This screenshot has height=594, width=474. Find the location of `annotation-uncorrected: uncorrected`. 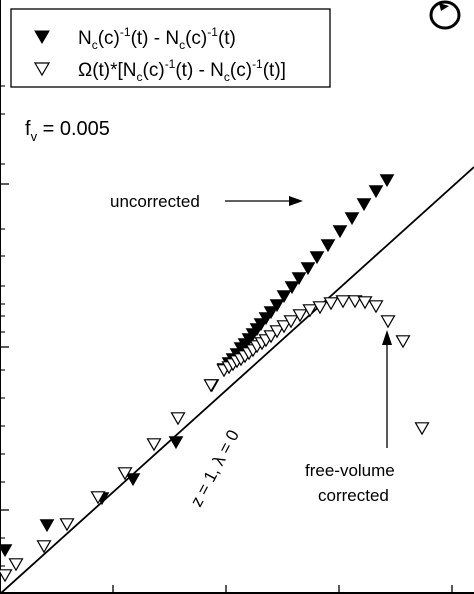

annotation-uncorrected: uncorrected is located at coordinates (155, 201).